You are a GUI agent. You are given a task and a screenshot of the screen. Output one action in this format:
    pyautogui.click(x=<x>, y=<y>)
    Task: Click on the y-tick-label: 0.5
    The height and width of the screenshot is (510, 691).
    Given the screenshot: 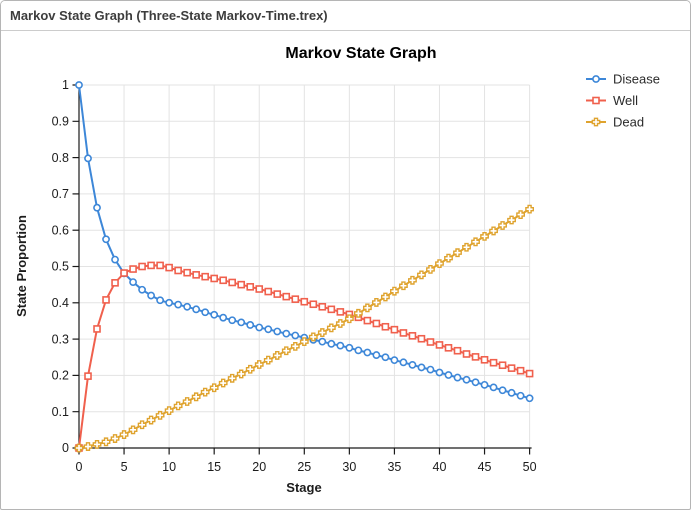 What is the action you would take?
    pyautogui.click(x=60, y=267)
    